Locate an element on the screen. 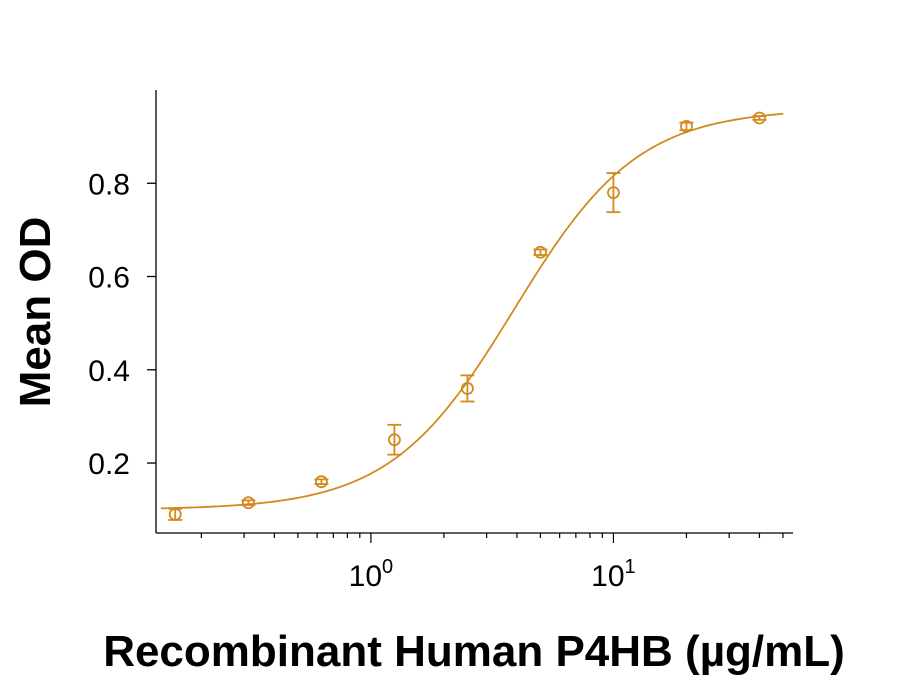  y-axis-title: Mean OD is located at coordinates (35, 312).